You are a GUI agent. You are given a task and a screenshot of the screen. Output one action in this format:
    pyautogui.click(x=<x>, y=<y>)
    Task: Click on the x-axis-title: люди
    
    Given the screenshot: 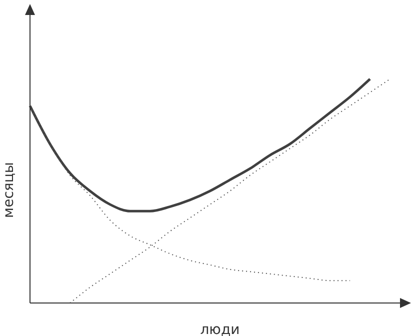 What is the action you would take?
    pyautogui.click(x=220, y=329)
    